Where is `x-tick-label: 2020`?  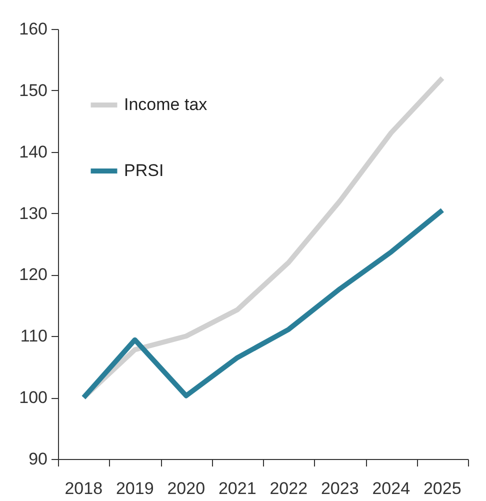 x-tick-label: 2020 is located at coordinates (186, 488).